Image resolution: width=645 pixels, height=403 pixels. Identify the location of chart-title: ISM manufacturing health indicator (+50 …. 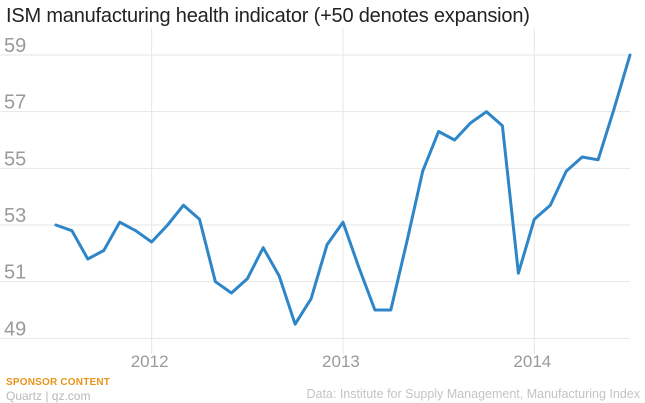
(268, 16).